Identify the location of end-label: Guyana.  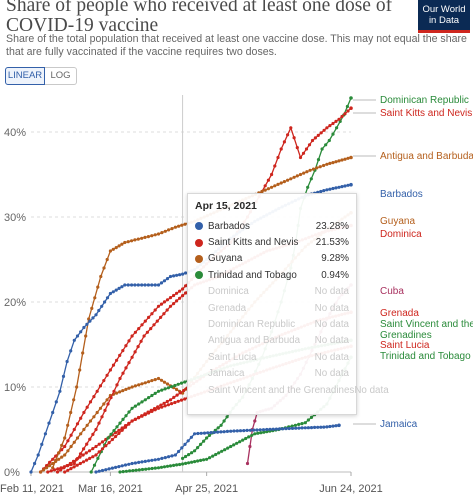
(397, 221).